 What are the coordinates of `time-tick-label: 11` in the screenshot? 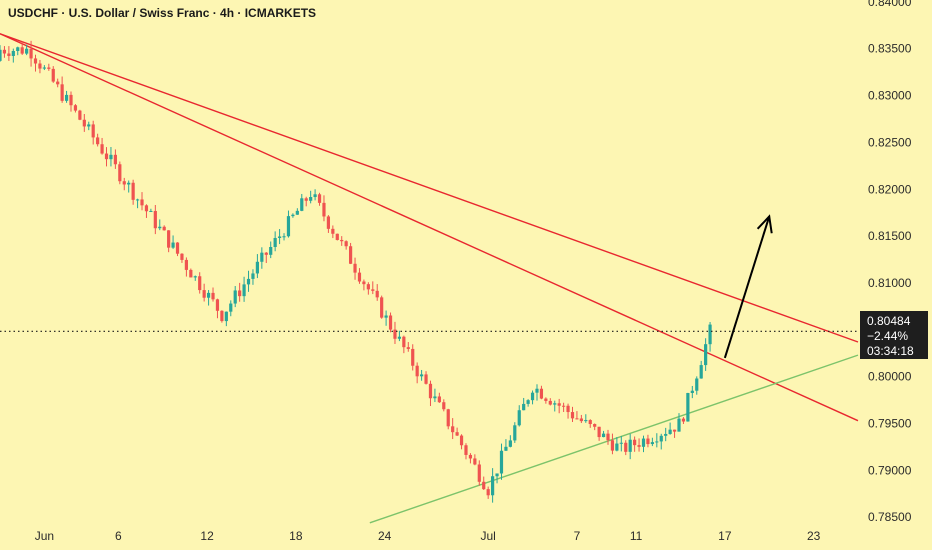 It's located at (636, 536).